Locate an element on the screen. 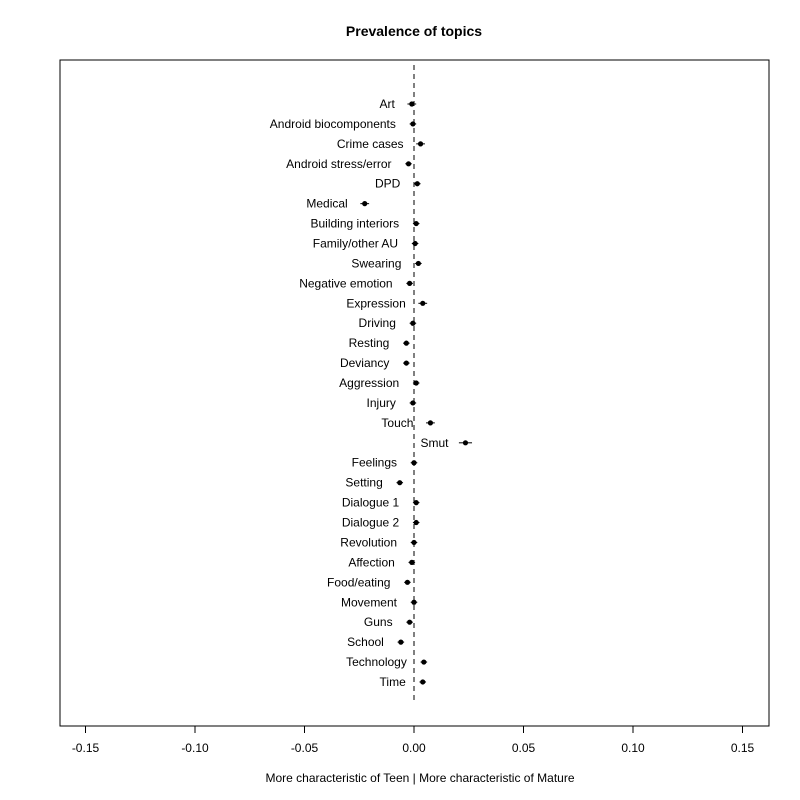  topic-point: DPD is located at coordinates (398, 184).